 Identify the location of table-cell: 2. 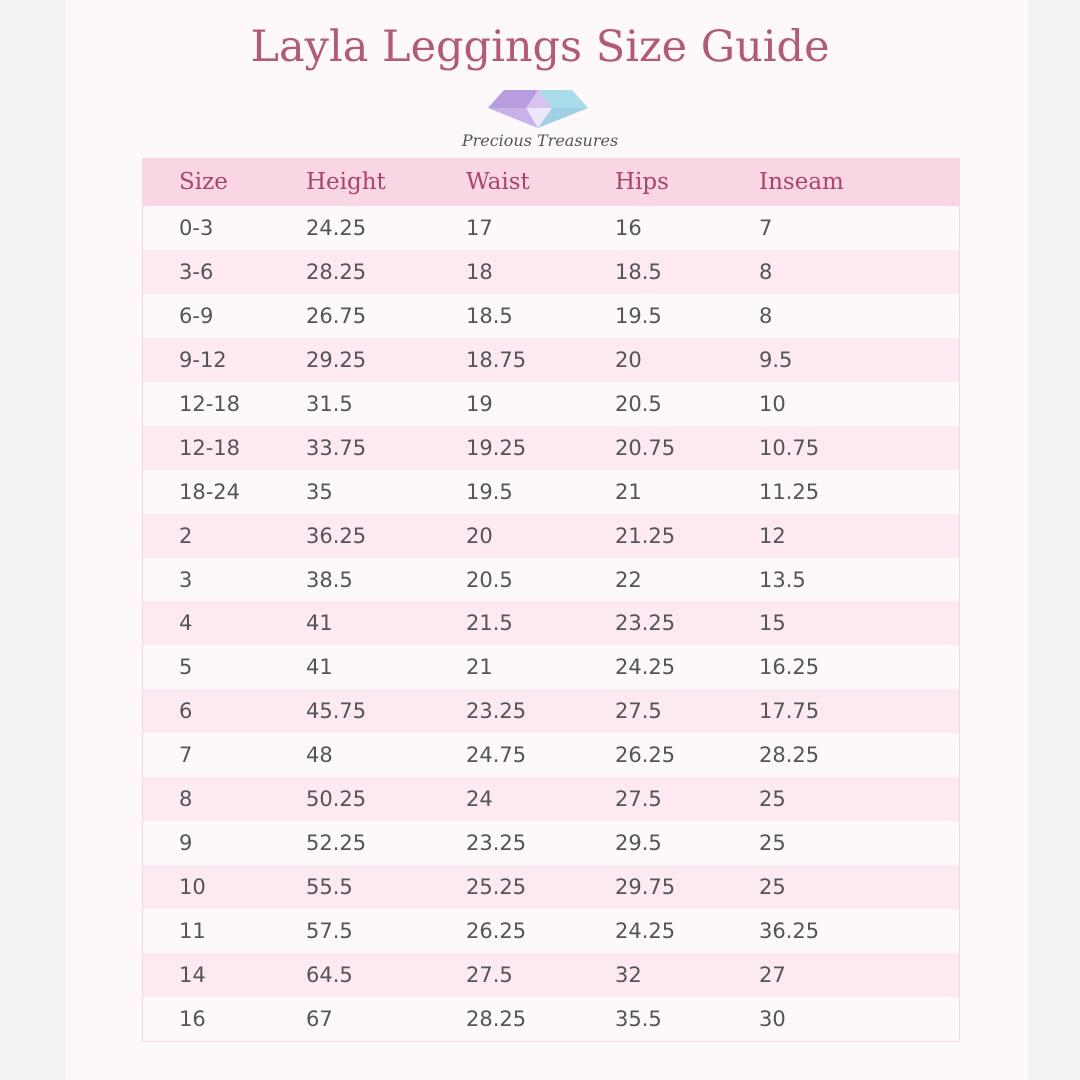
(186, 535).